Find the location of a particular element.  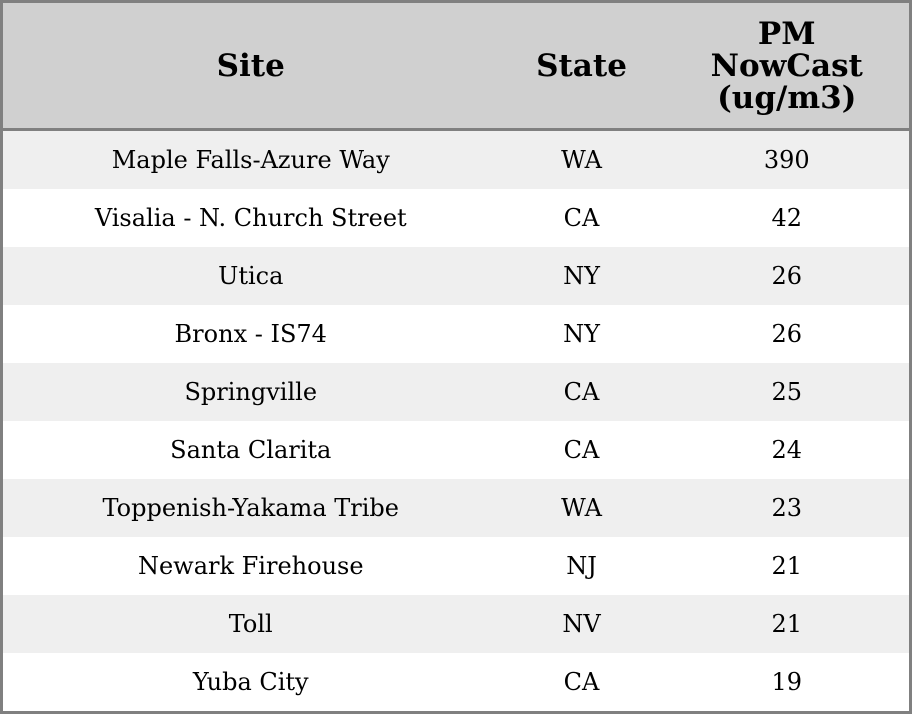

cell-site: Toppenish-Yakama Tribe is located at coordinates (250, 508).